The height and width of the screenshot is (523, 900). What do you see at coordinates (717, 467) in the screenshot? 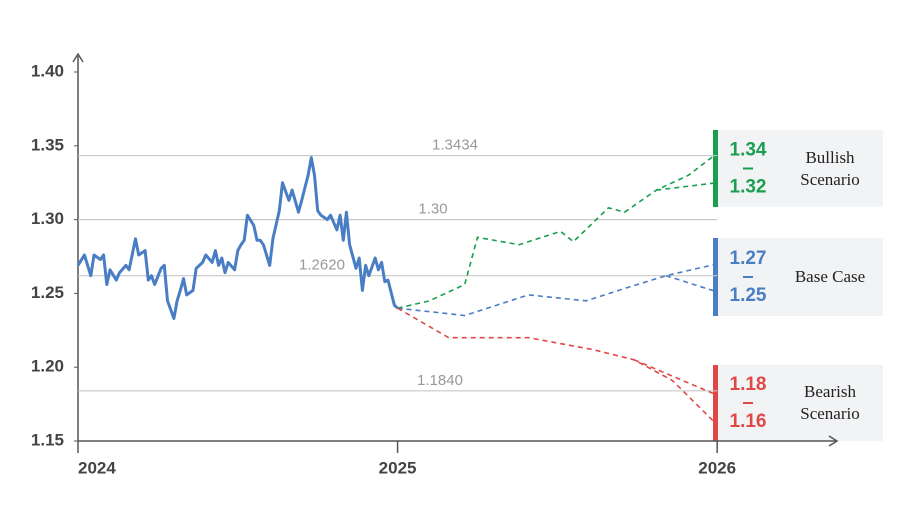
I see `x-tick-label: 2026` at bounding box center [717, 467].